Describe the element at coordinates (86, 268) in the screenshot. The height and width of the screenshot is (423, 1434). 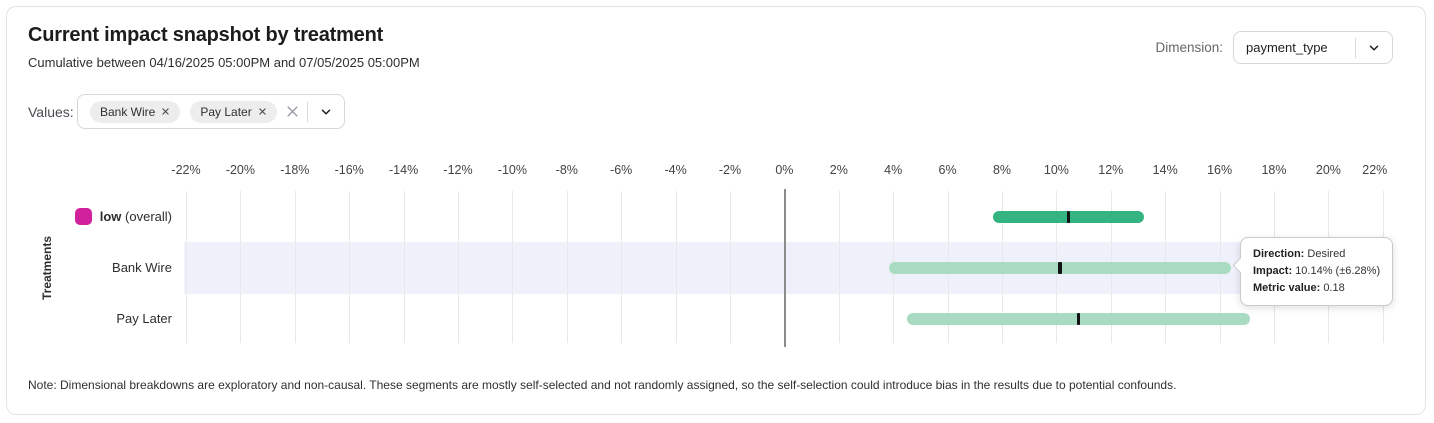
I see `row-label: Bank Wire` at that location.